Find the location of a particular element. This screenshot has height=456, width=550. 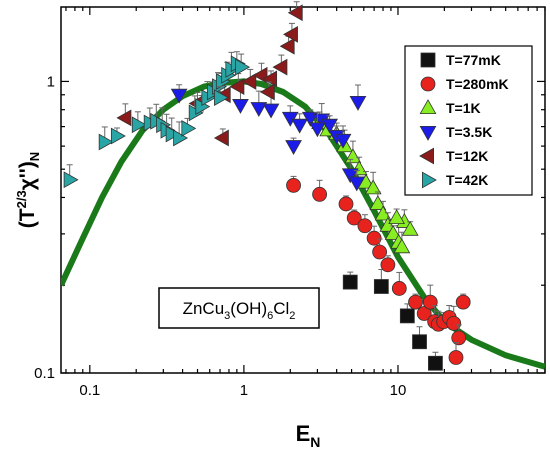

compound-label: ZnCu3(OH)6Cl2 is located at coordinates (239, 310).